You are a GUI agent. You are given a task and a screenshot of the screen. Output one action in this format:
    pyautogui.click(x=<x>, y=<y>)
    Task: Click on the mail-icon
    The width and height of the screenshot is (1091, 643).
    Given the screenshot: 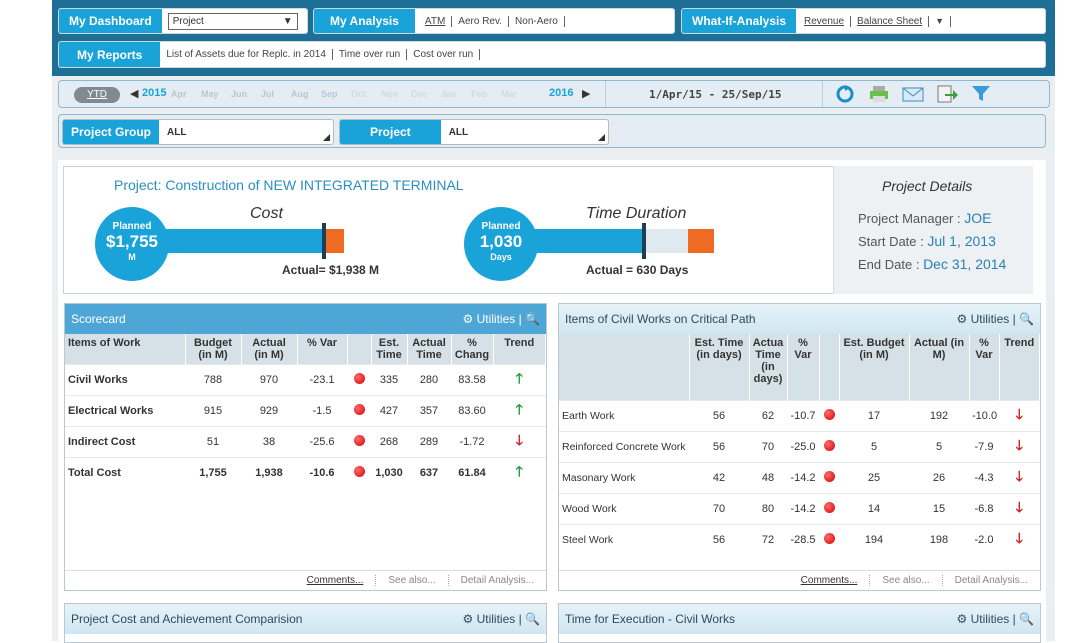 What is the action you would take?
    pyautogui.click(x=913, y=94)
    